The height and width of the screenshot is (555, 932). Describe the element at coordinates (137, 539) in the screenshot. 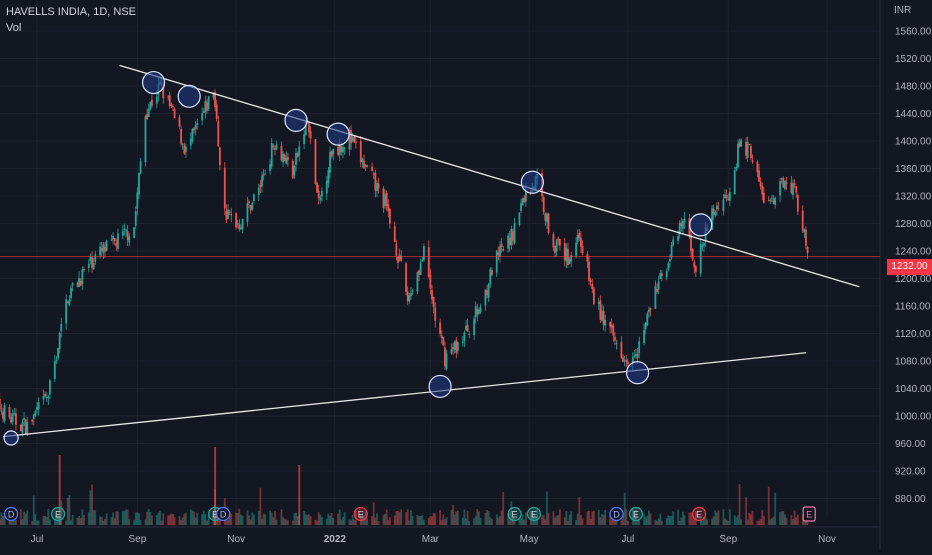

I see `x-tick-label: Sep` at that location.